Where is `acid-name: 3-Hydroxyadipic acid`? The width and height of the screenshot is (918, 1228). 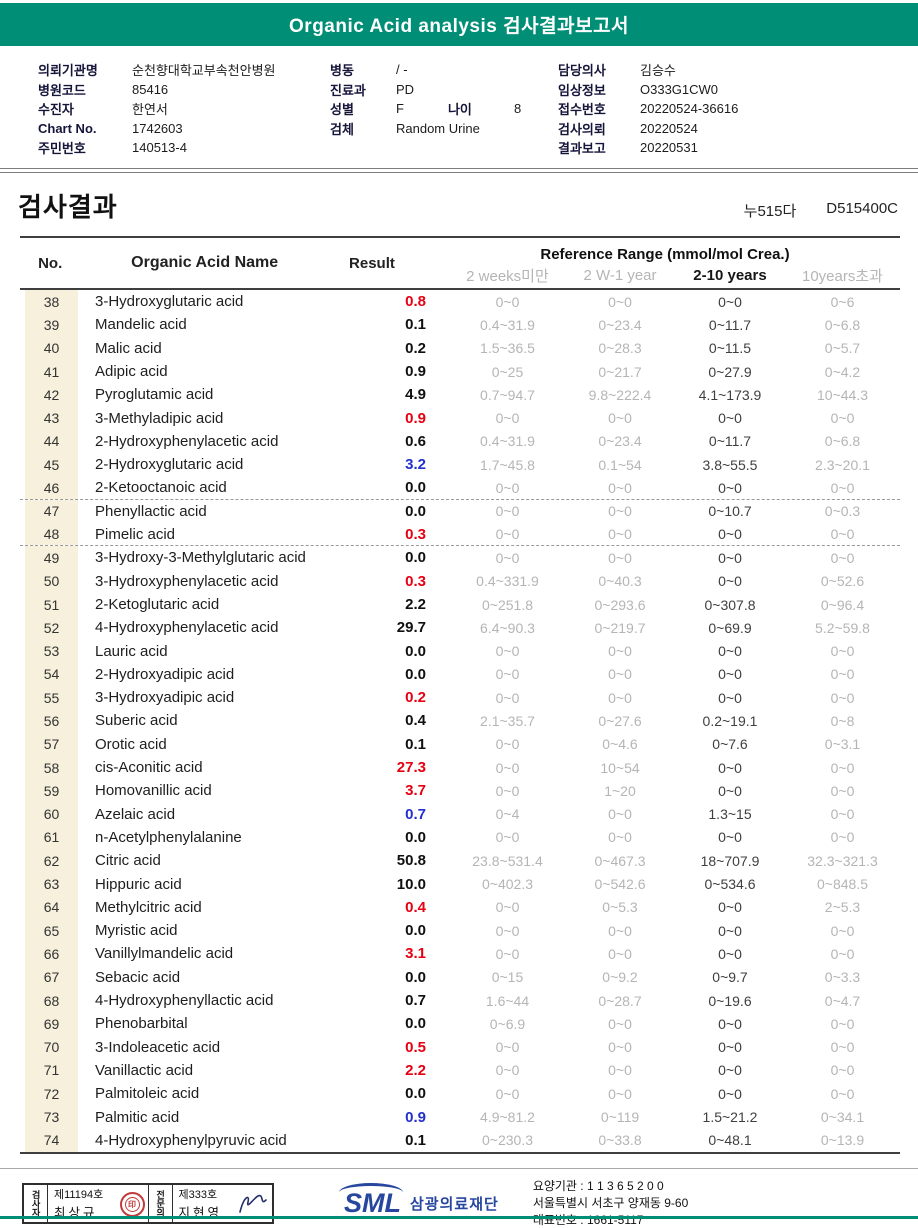
acid-name: 3-Hydroxyadipic acid is located at coordinates (165, 698).